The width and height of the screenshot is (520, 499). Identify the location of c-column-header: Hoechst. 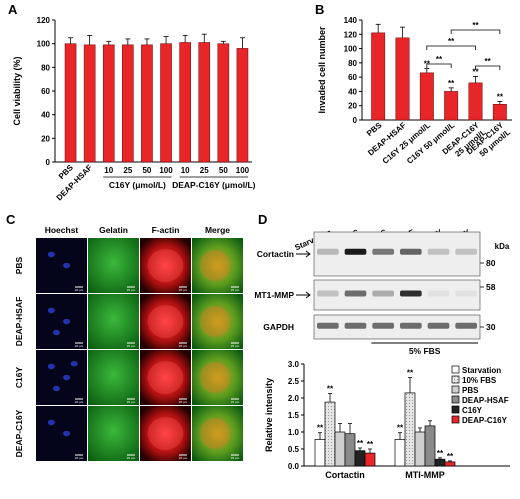
(62, 230).